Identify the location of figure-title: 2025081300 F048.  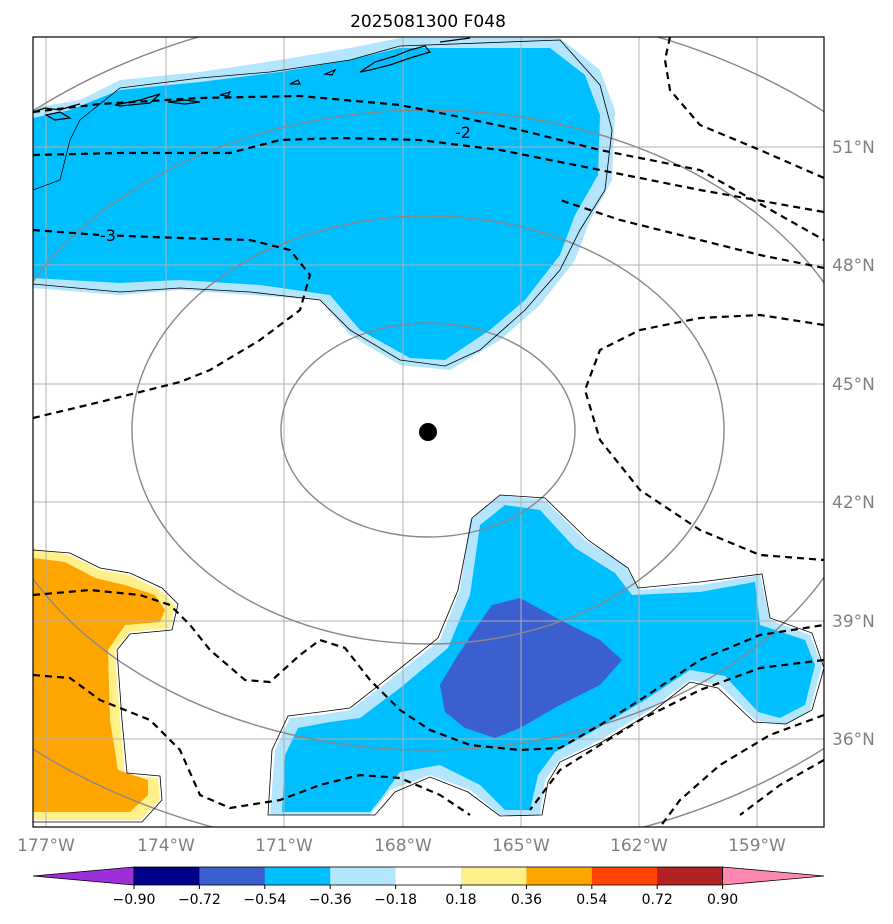
(428, 22).